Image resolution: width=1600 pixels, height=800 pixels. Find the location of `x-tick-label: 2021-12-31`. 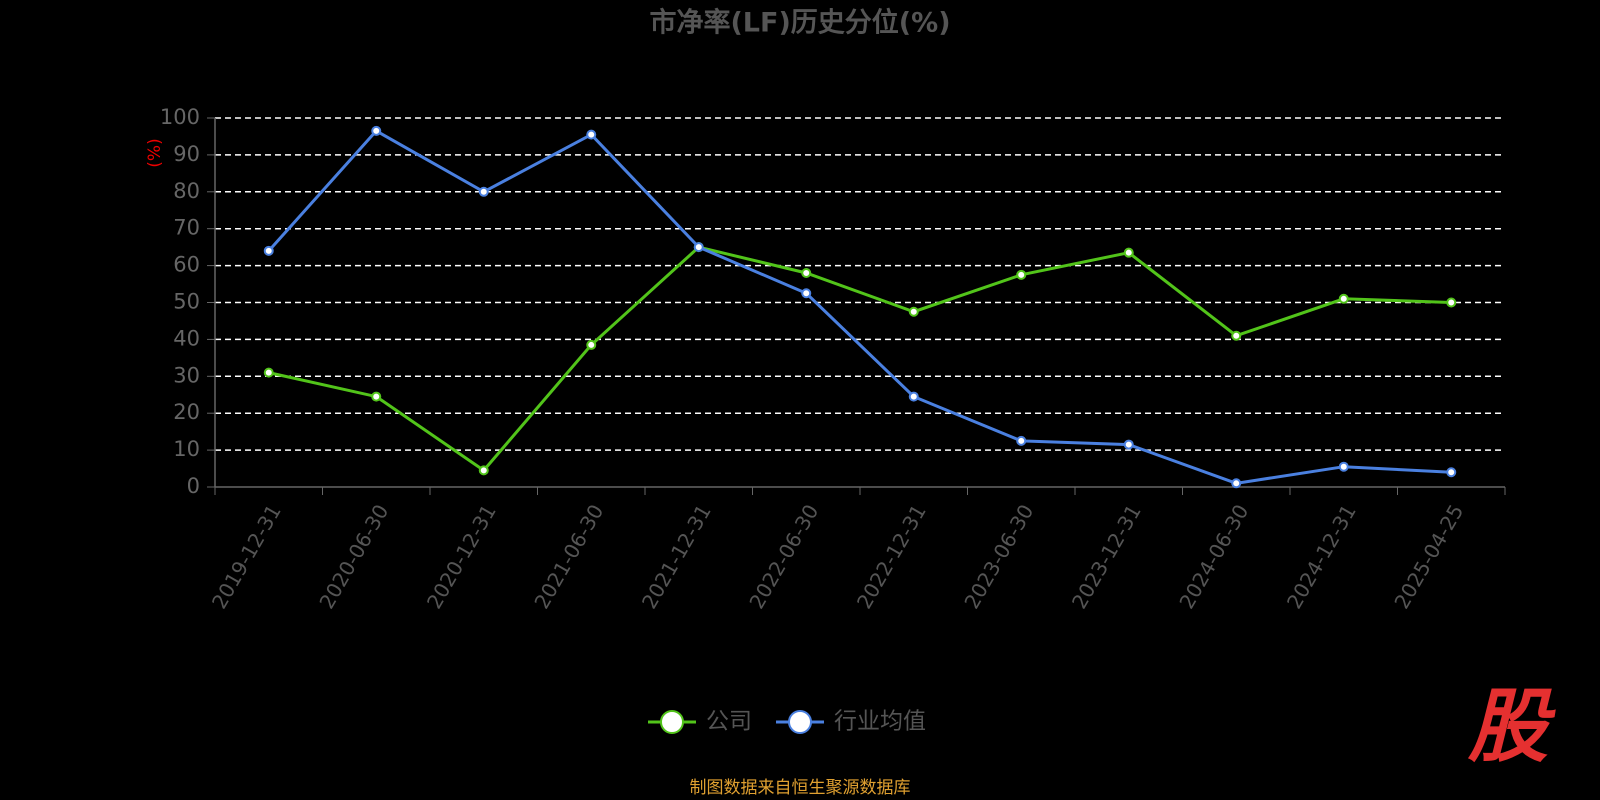

x-tick-label: 2021-12-31 is located at coordinates (676, 556).